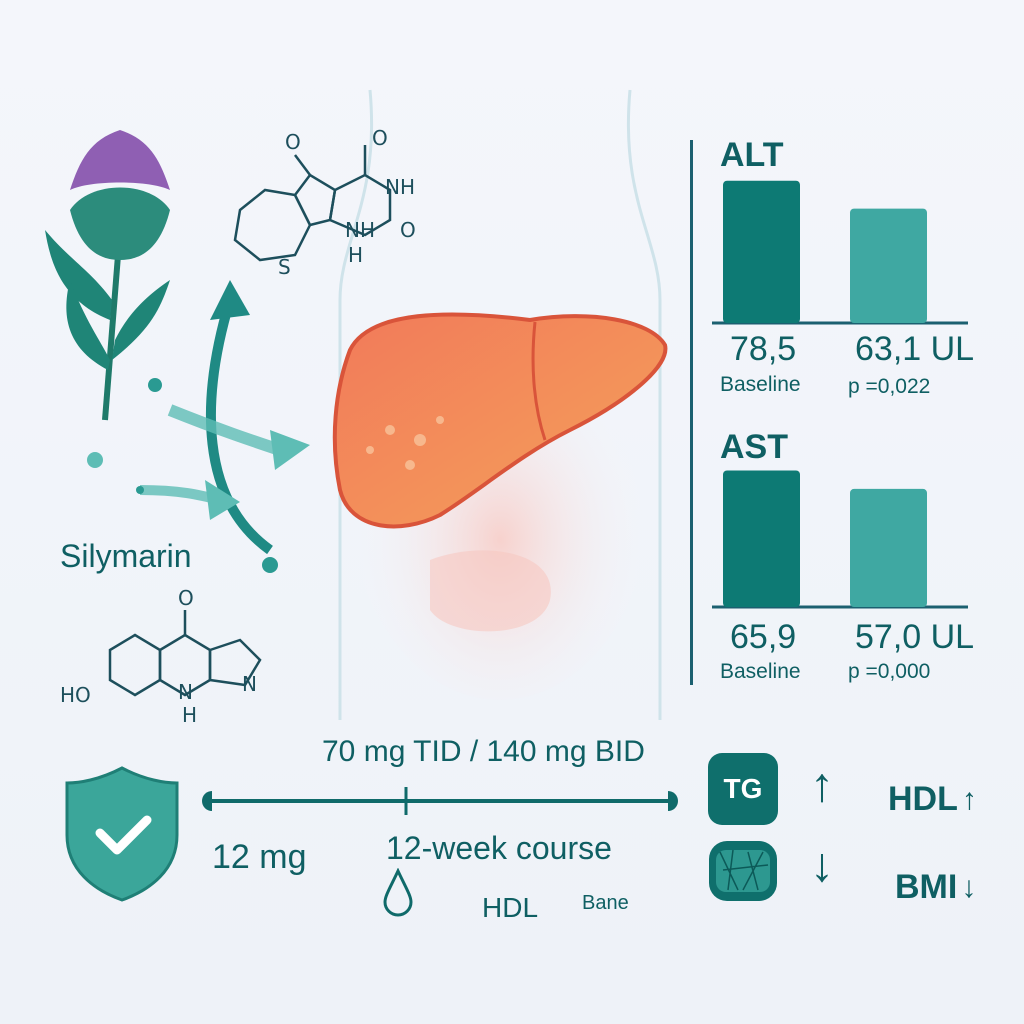 The image size is (1024, 1024). Describe the element at coordinates (500, 420) in the screenshot. I see `liver-icon` at that location.